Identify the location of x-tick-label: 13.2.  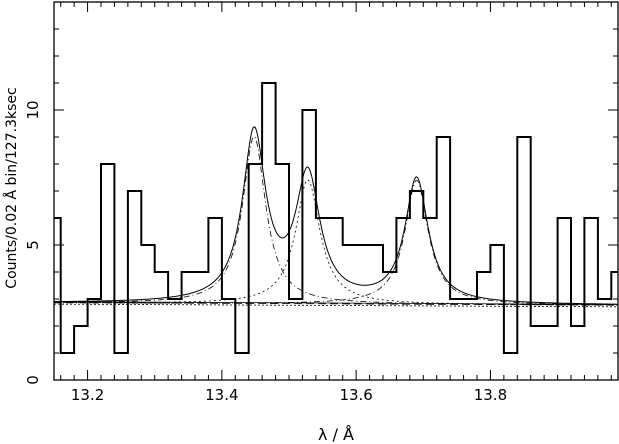
(87, 395).